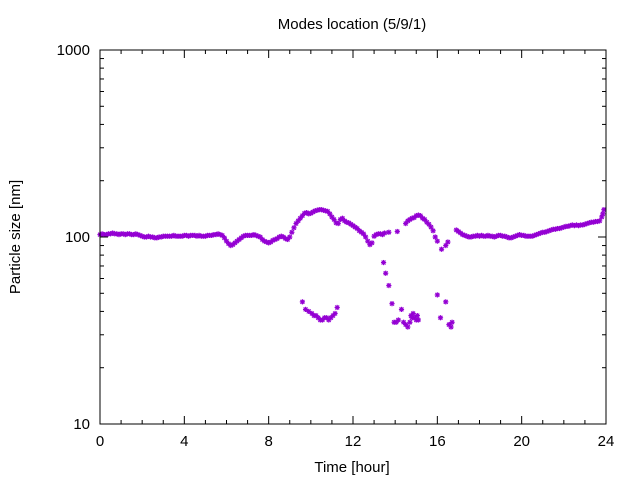  What do you see at coordinates (437, 441) in the screenshot?
I see `x-tick-label: 16` at bounding box center [437, 441].